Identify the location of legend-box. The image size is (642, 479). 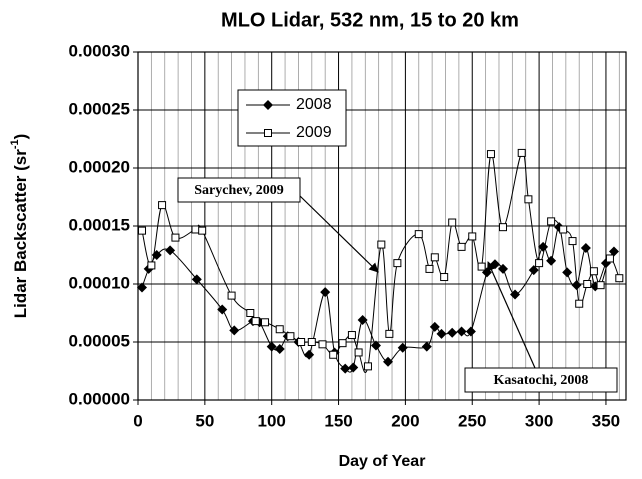
(292, 118).